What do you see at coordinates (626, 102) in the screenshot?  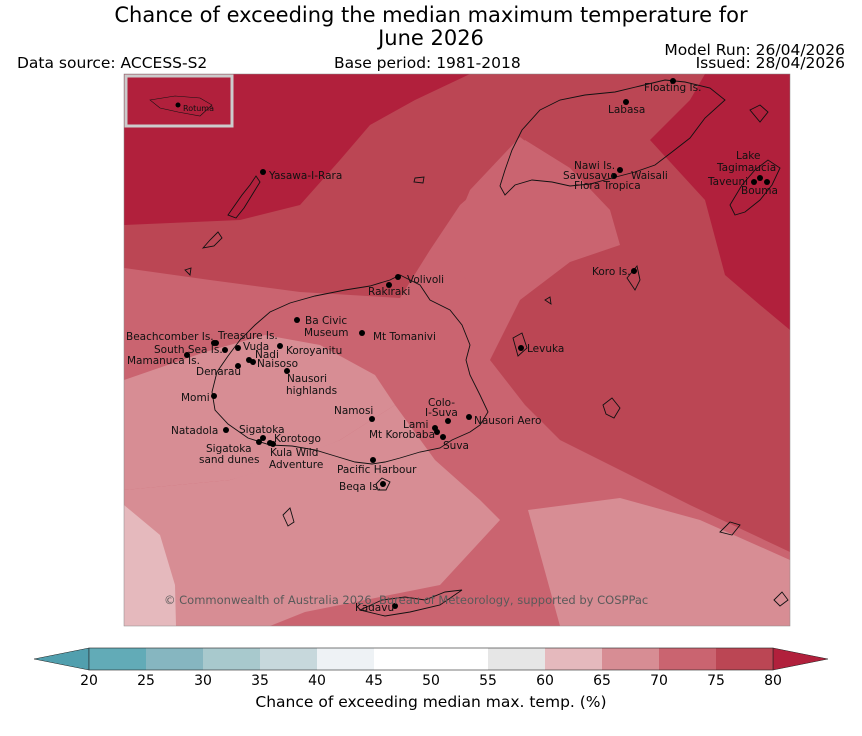 I see `marker-labasa` at bounding box center [626, 102].